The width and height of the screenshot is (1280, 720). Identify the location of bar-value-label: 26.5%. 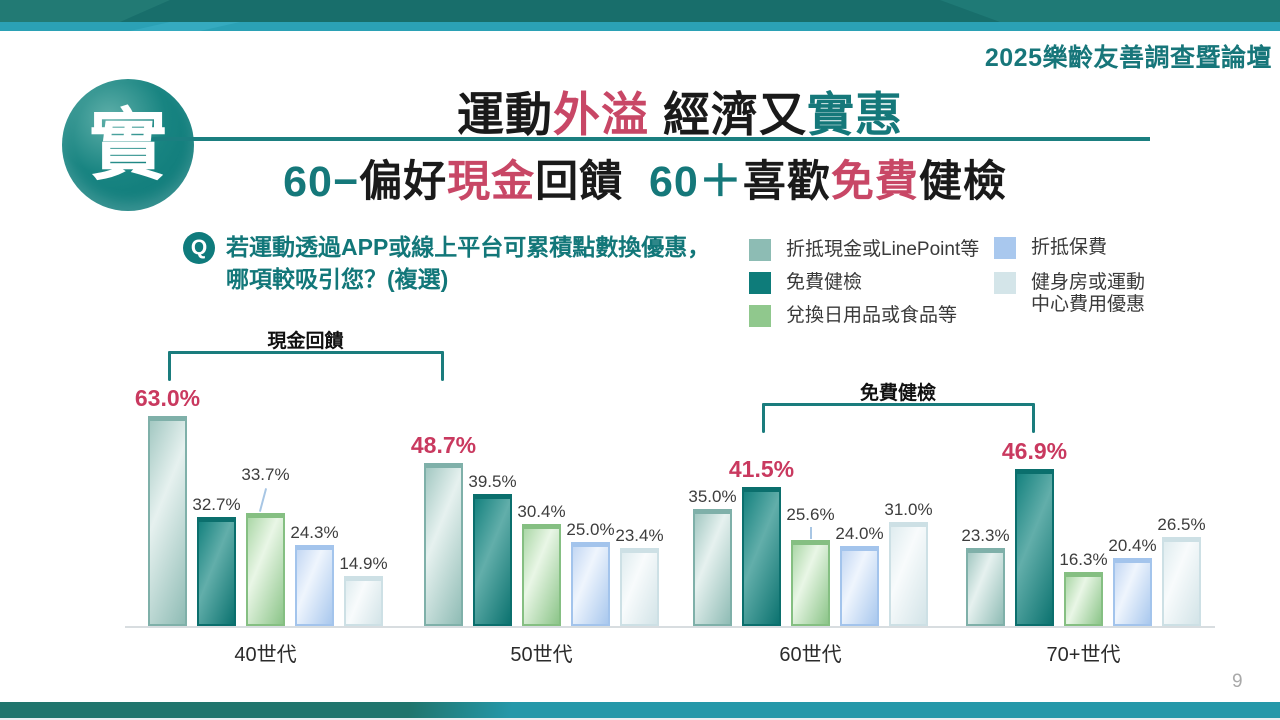
(1181, 524).